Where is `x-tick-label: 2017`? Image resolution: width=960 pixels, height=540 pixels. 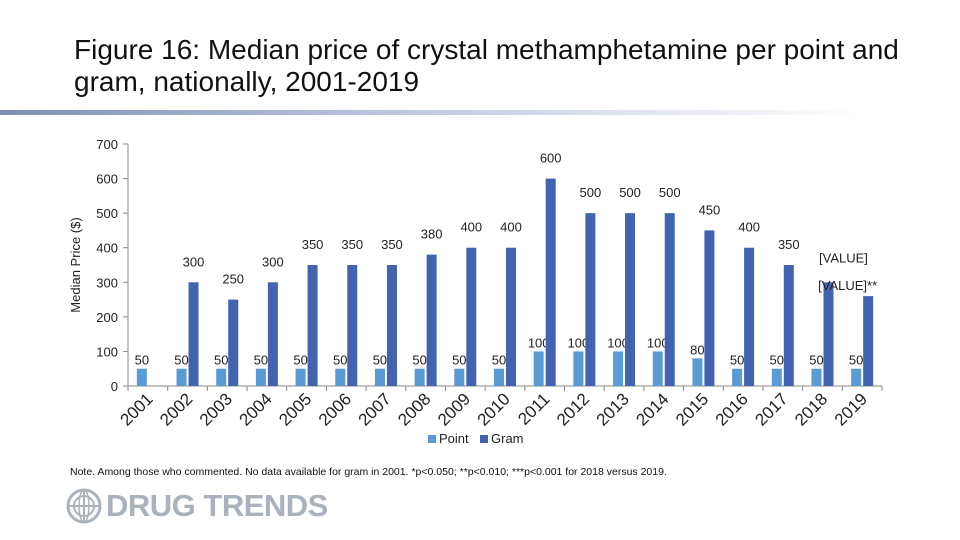
x-tick-label: 2017 is located at coordinates (771, 409).